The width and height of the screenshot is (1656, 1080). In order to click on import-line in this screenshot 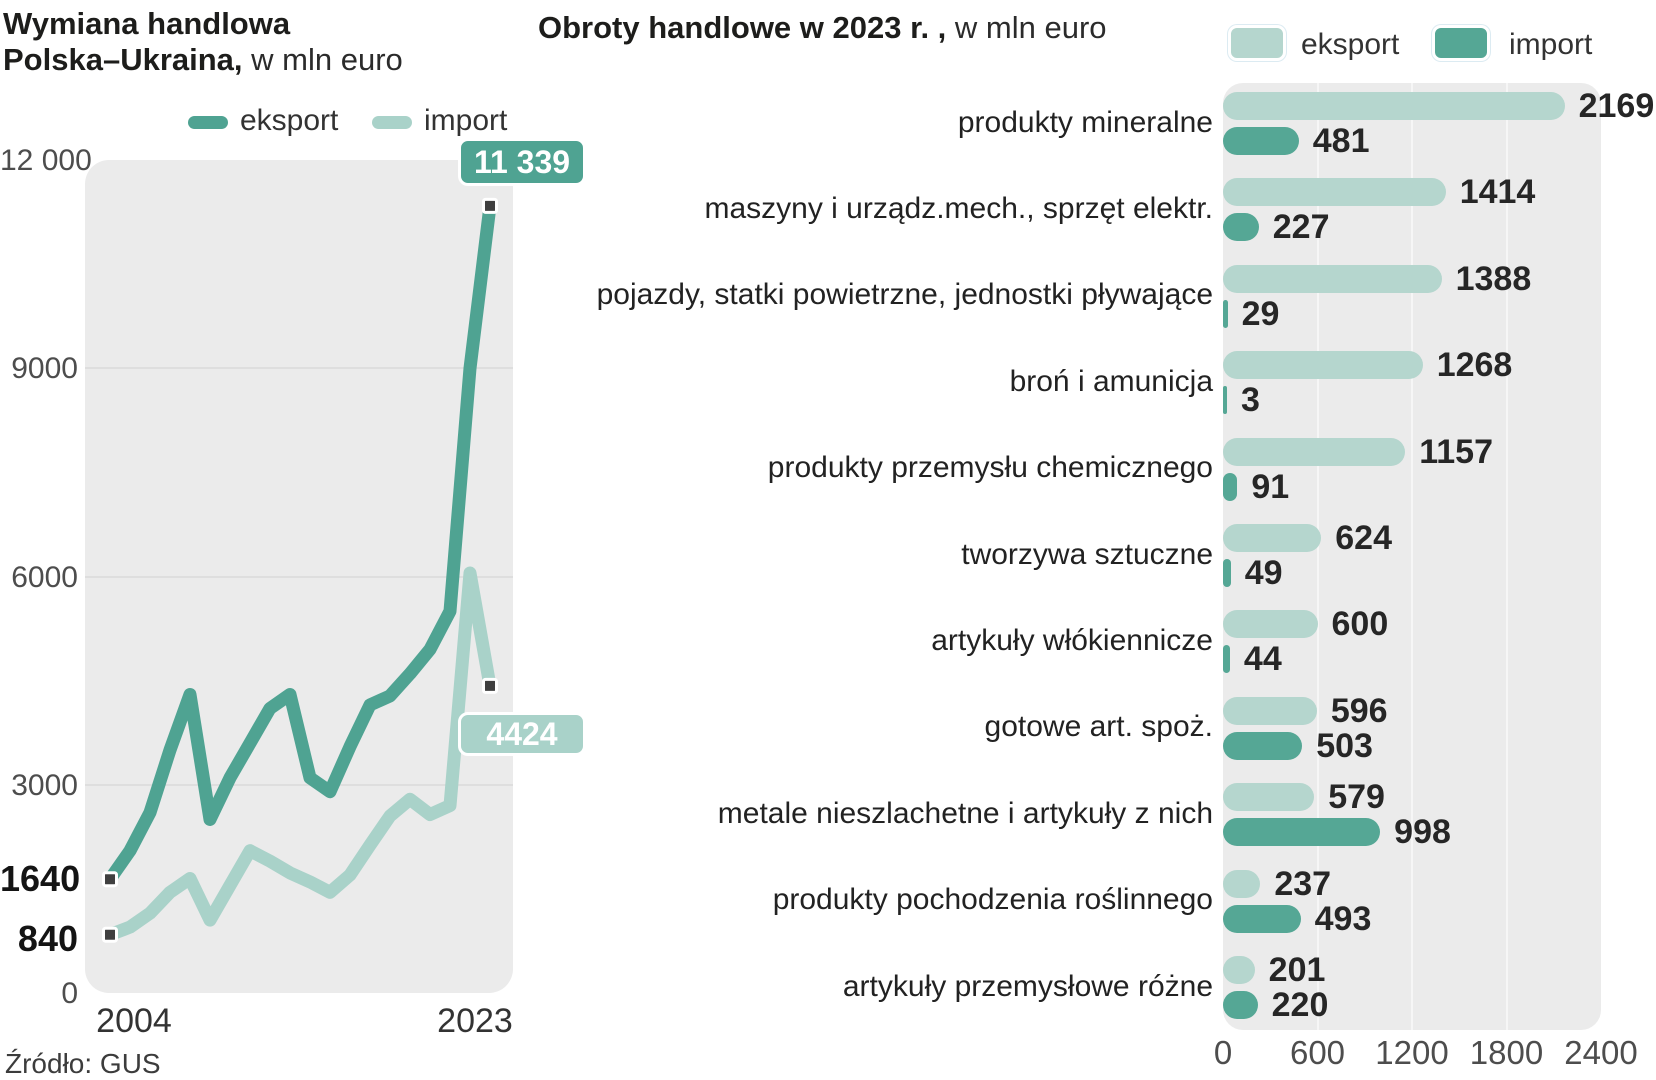, I will do `click(300, 754)`.